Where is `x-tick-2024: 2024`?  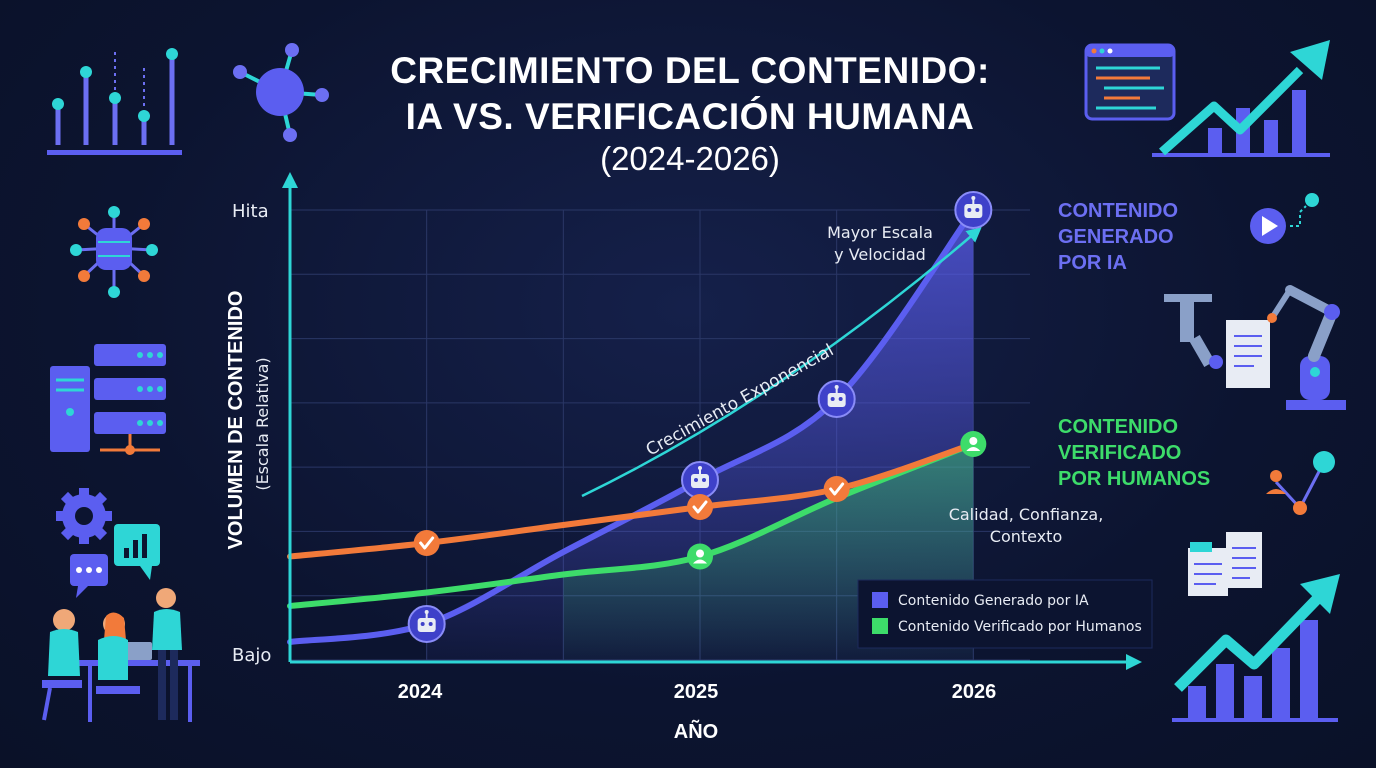
x-tick-2024: 2024 is located at coordinates (420, 692).